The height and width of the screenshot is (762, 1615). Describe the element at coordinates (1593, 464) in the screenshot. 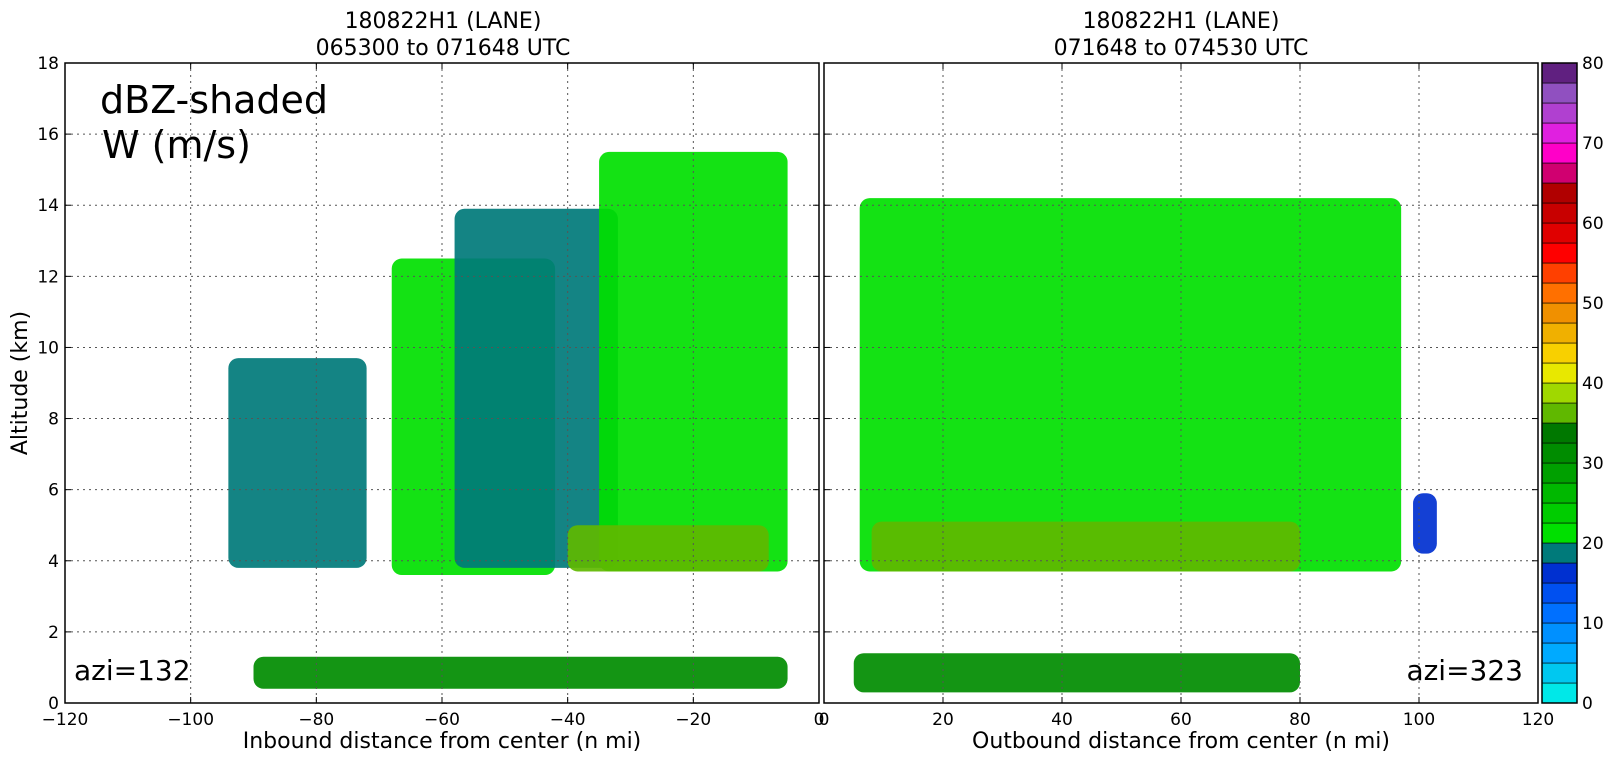

I see `colorbar-tick-label: 30` at that location.